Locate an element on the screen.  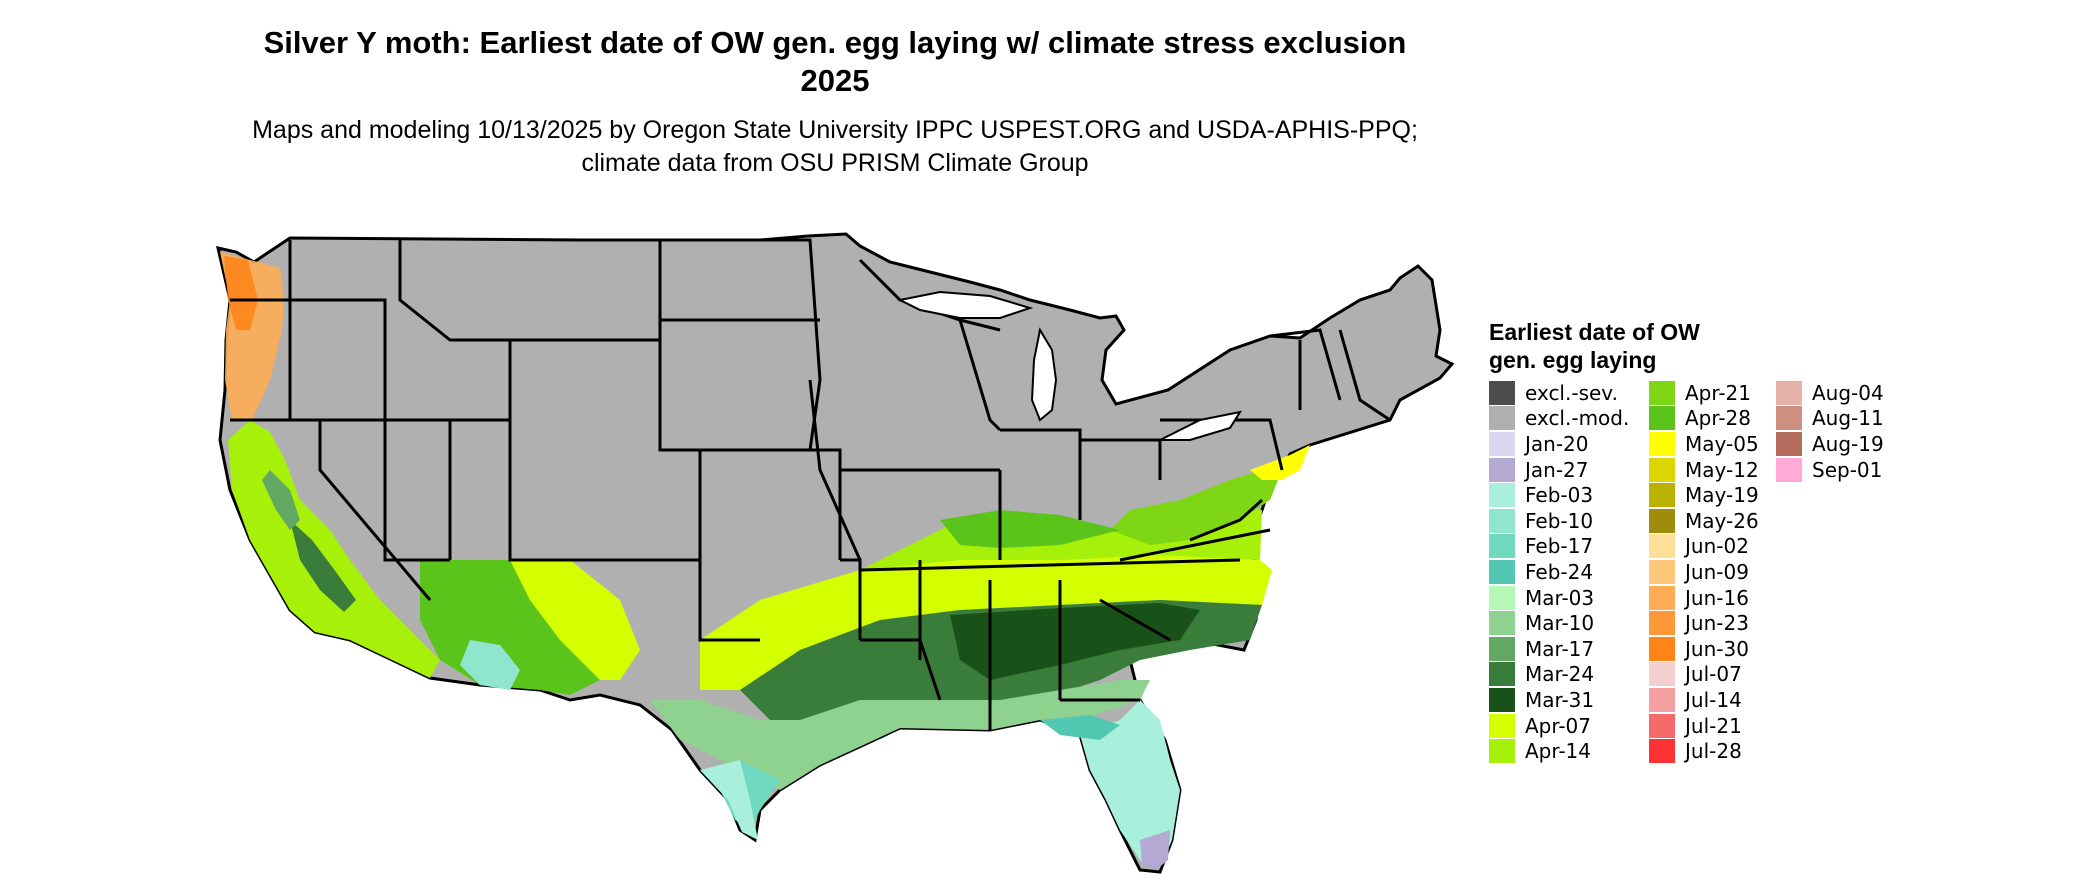
legend-label: May-12 is located at coordinates (1722, 469).